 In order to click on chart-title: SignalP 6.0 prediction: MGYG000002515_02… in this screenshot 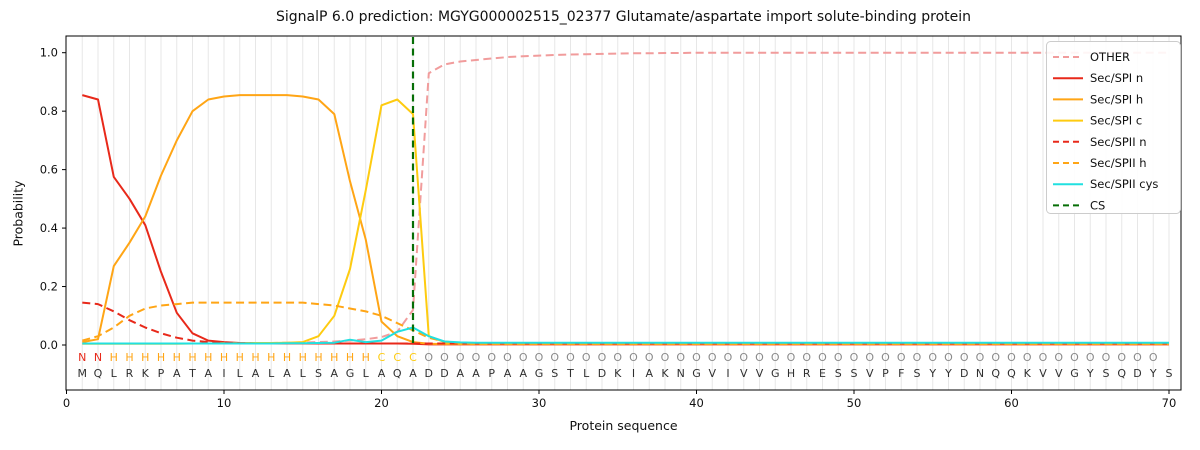, I will do `click(623, 17)`.